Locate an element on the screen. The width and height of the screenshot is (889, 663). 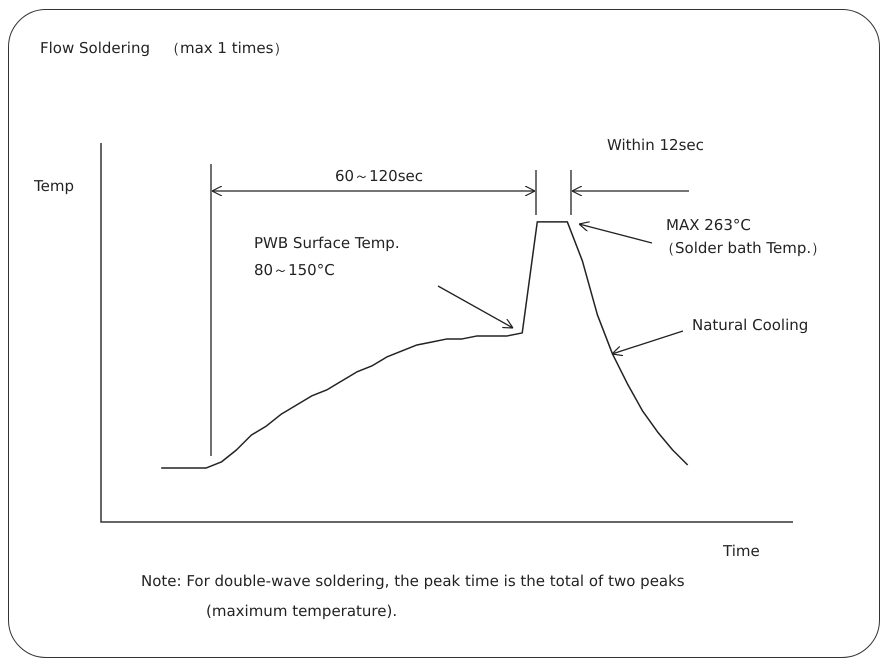
y-axis-title: Temp is located at coordinates (53, 185).